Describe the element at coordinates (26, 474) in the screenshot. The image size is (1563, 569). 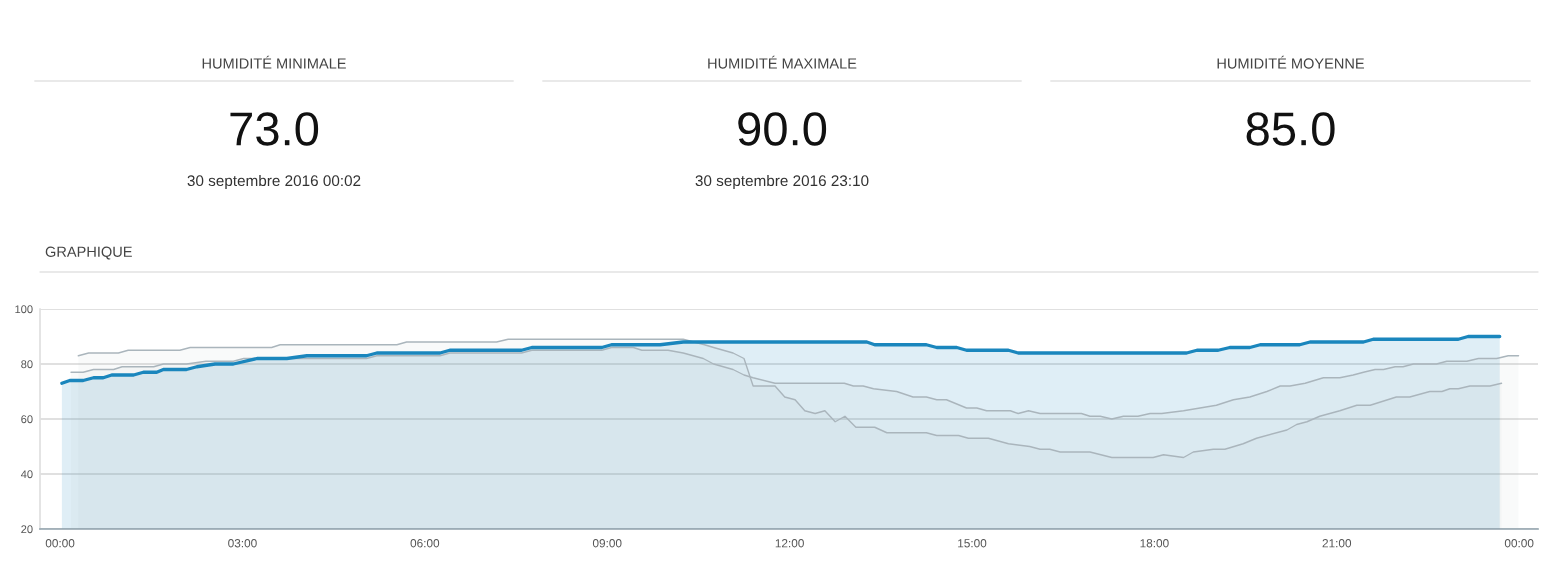
I see `y-tick-label: 40` at that location.